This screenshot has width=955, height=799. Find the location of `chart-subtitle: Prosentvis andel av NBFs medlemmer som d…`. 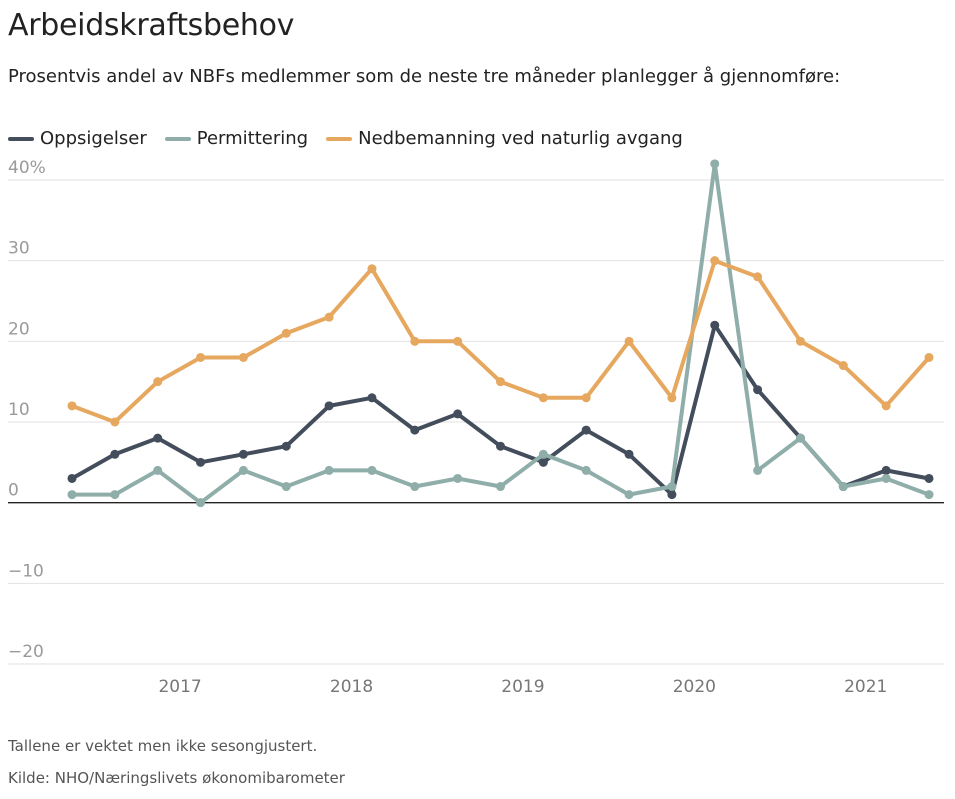

chart-subtitle: Prosentvis andel av NBFs medlemmer som d… is located at coordinates (424, 76).